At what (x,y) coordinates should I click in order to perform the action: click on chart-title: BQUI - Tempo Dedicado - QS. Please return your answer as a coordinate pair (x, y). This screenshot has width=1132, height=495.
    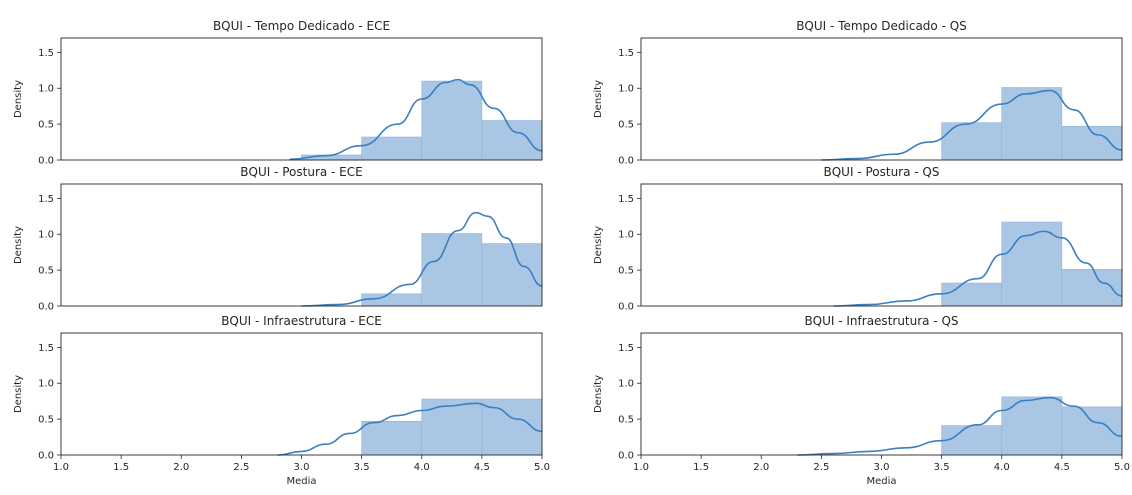
    Looking at the image, I should click on (881, 26).